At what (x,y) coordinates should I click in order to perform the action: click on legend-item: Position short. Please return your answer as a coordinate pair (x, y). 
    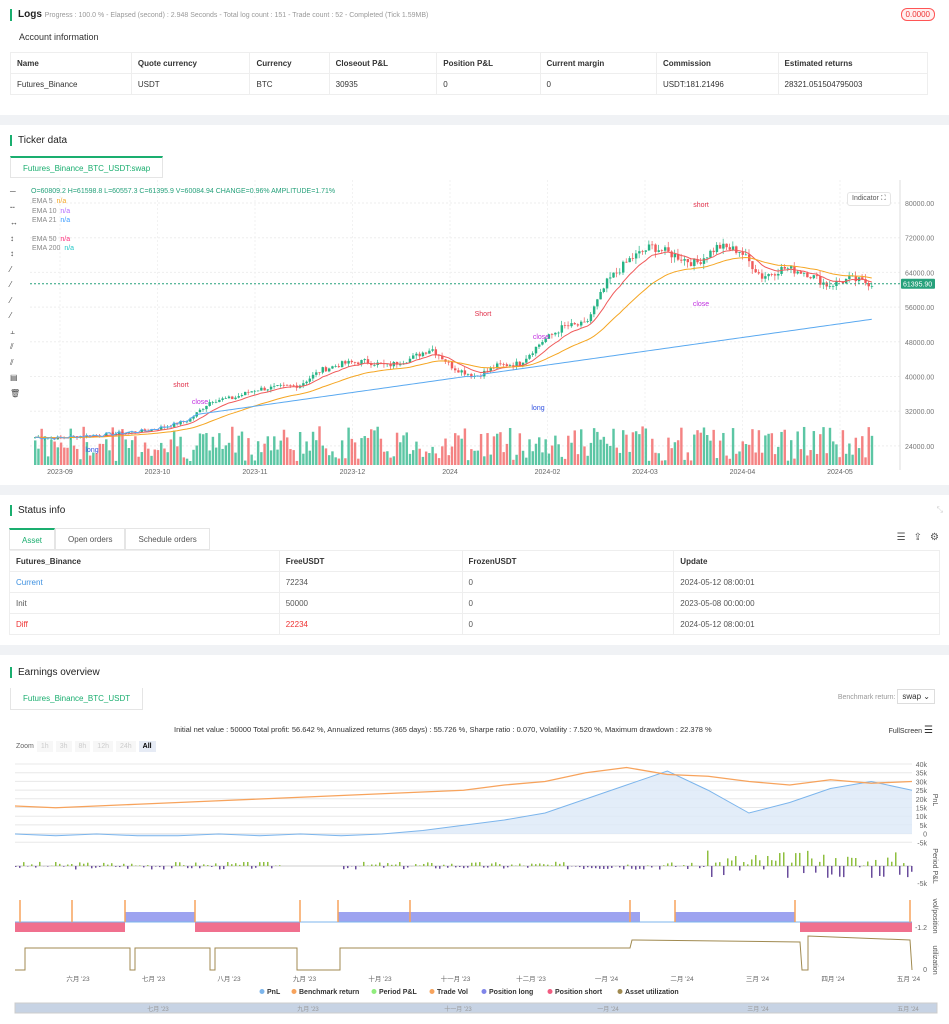
    Looking at the image, I should click on (579, 992).